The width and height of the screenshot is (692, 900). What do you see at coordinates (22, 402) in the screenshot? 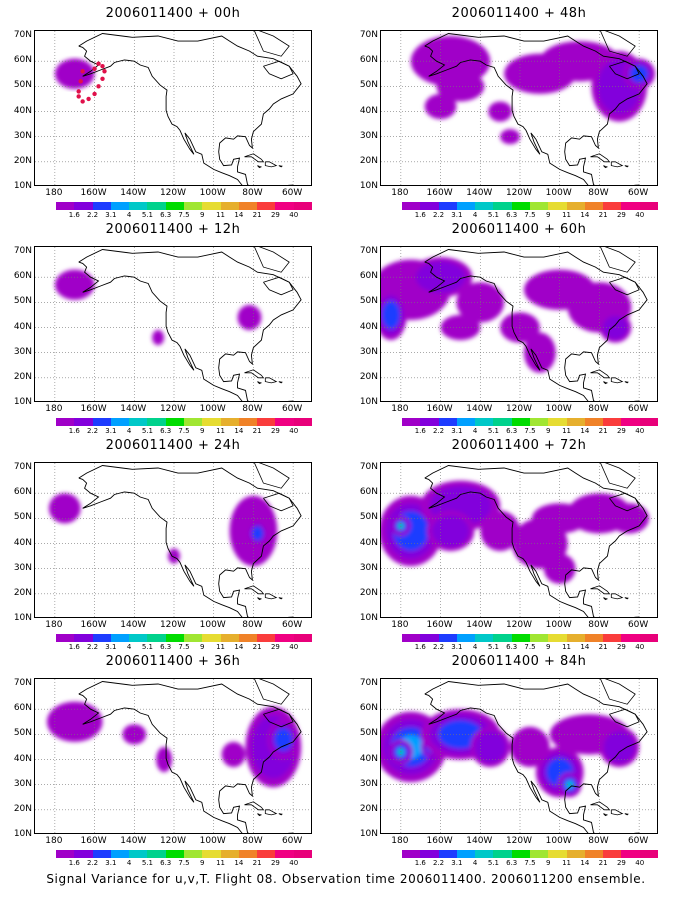
I see `latitude-tick-label: 10N` at bounding box center [22, 402].